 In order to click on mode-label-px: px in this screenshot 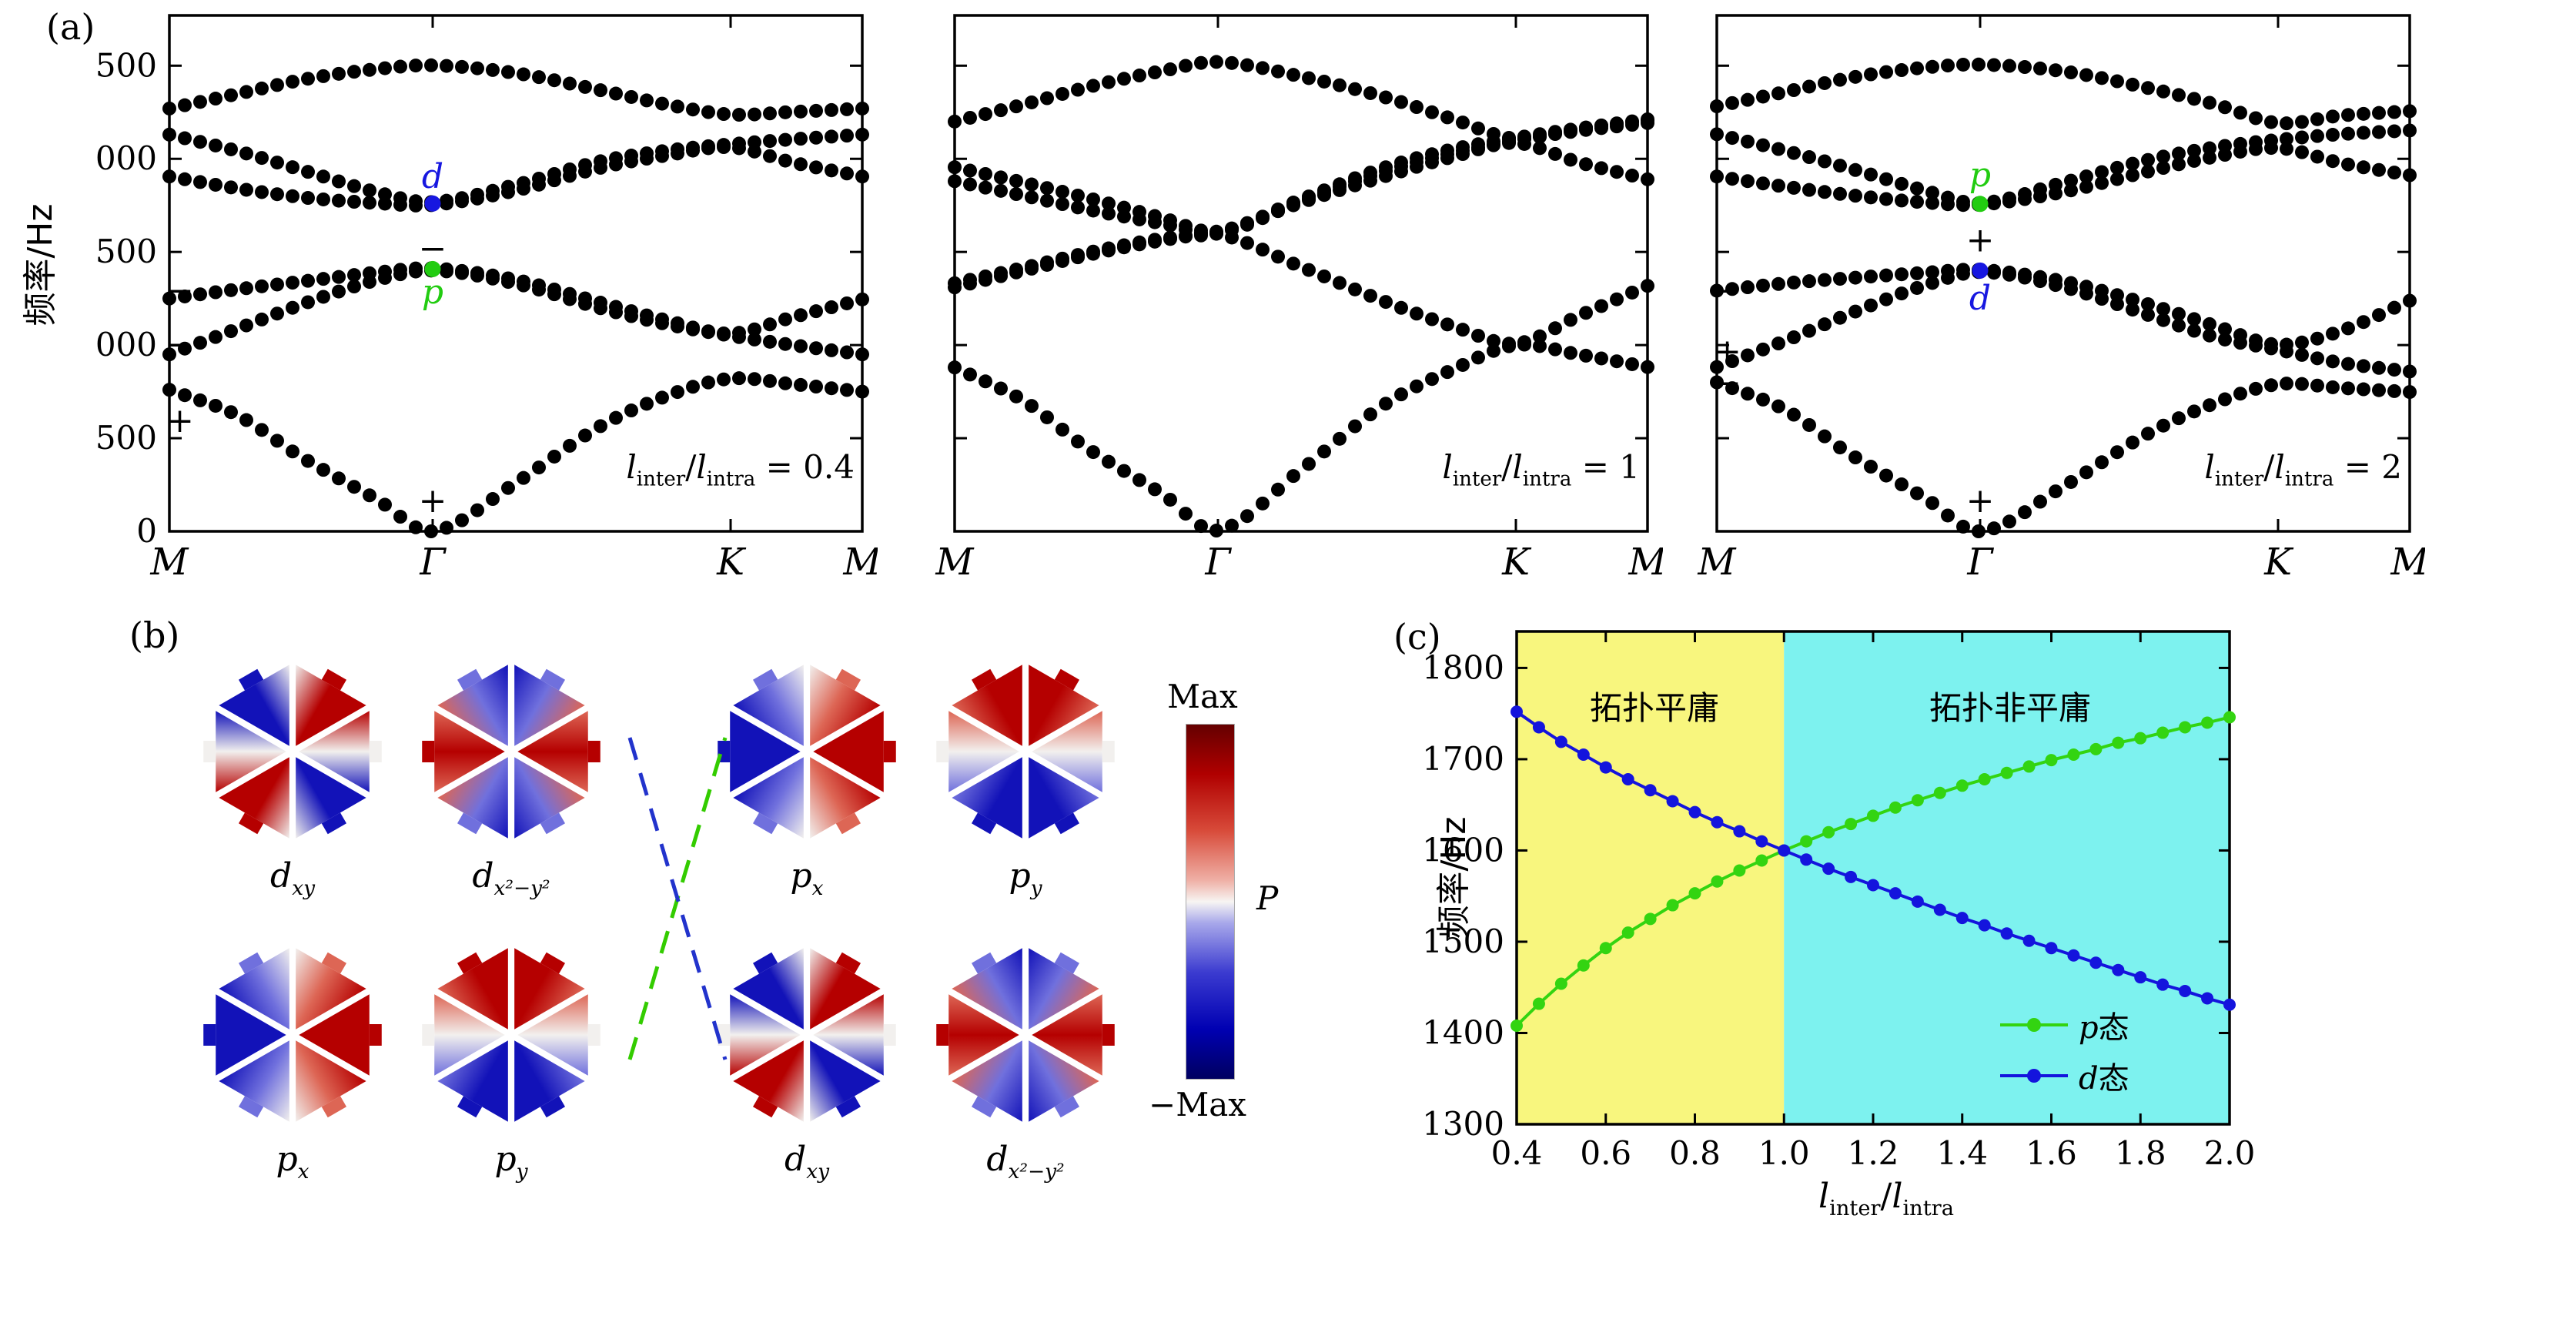, I will do `click(807, 878)`.